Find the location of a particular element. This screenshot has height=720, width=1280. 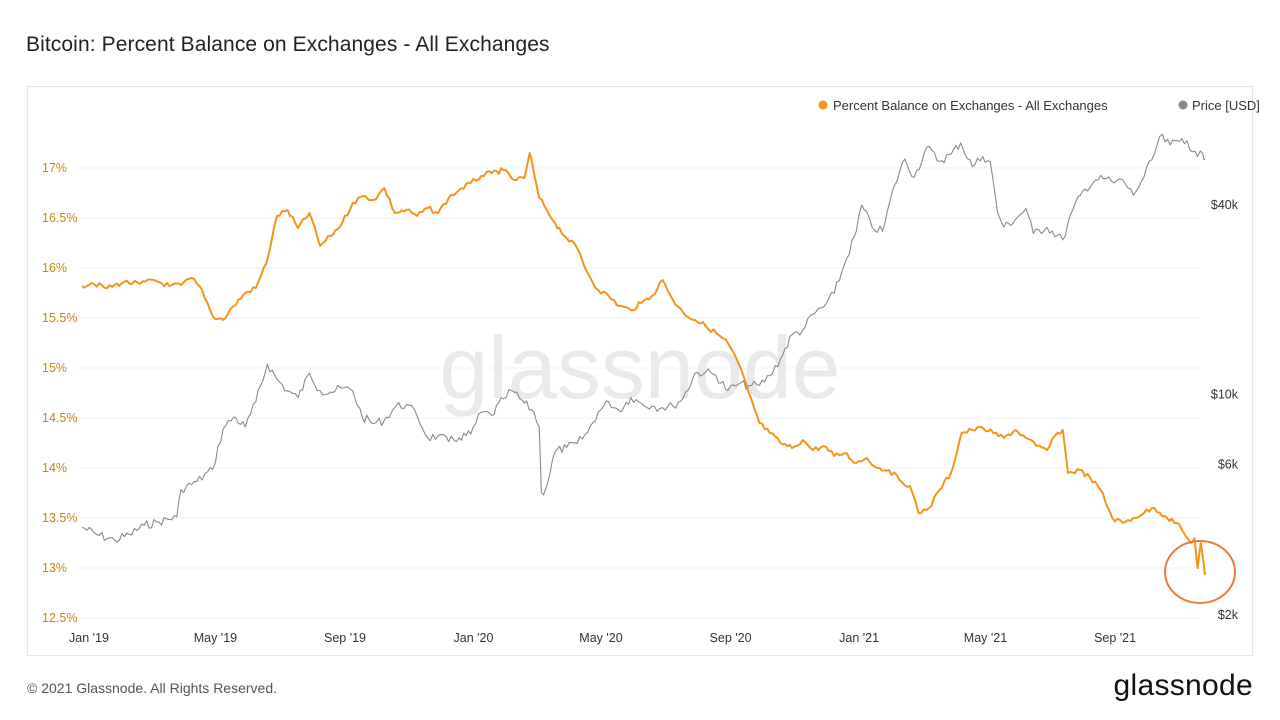

x-tick-label: May '19 is located at coordinates (215, 638).